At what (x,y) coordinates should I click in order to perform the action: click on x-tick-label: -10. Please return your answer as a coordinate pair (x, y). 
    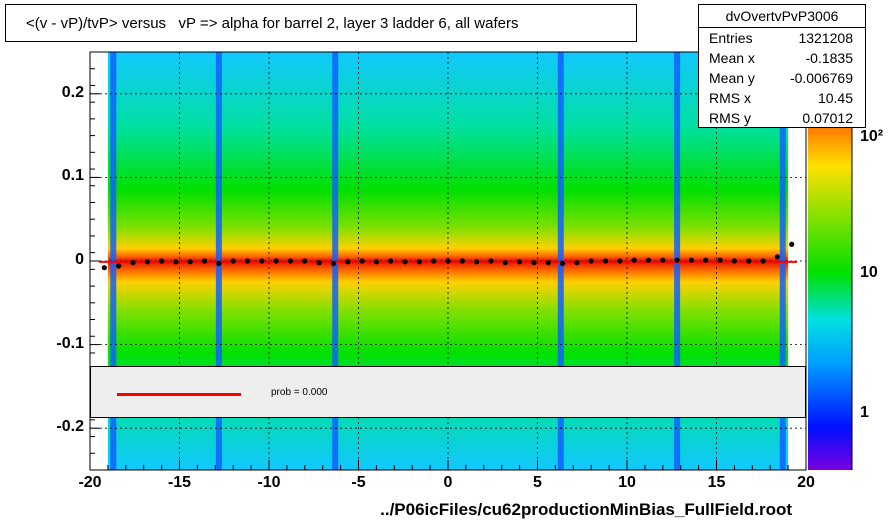
    Looking at the image, I should click on (269, 482).